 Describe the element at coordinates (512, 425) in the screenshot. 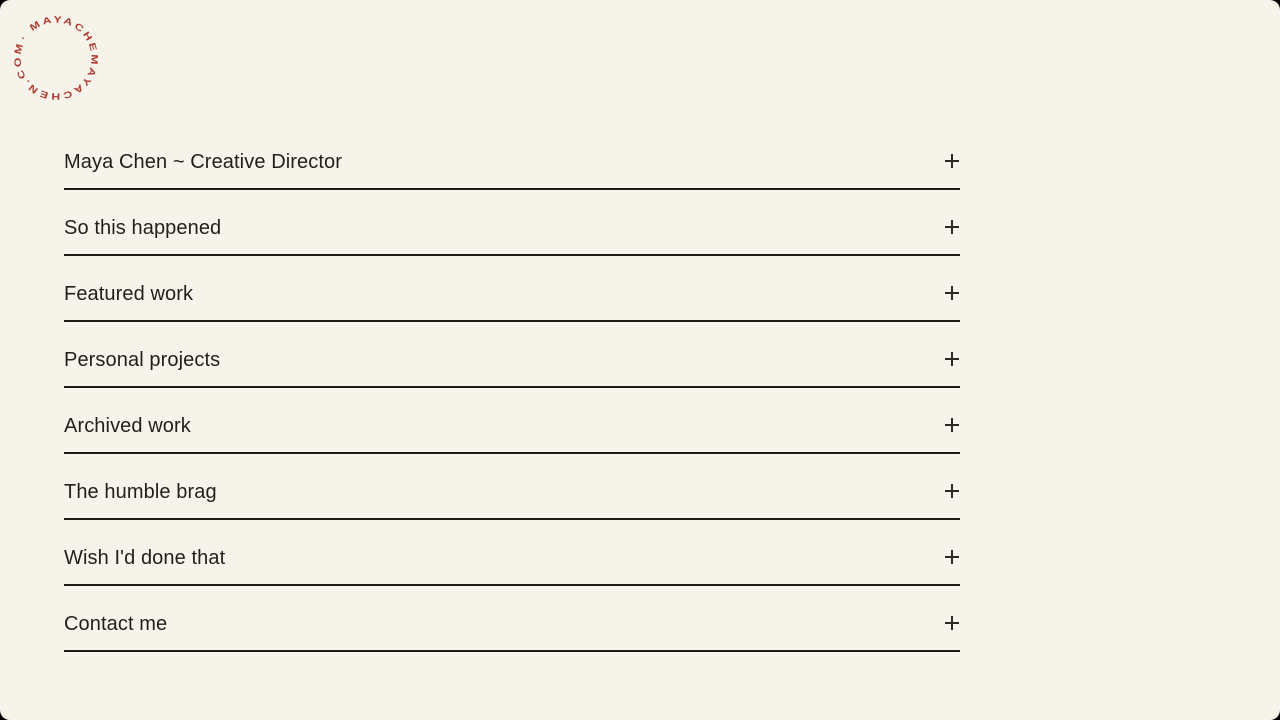

I see `accordion-item-archived-work: Archived work` at that location.